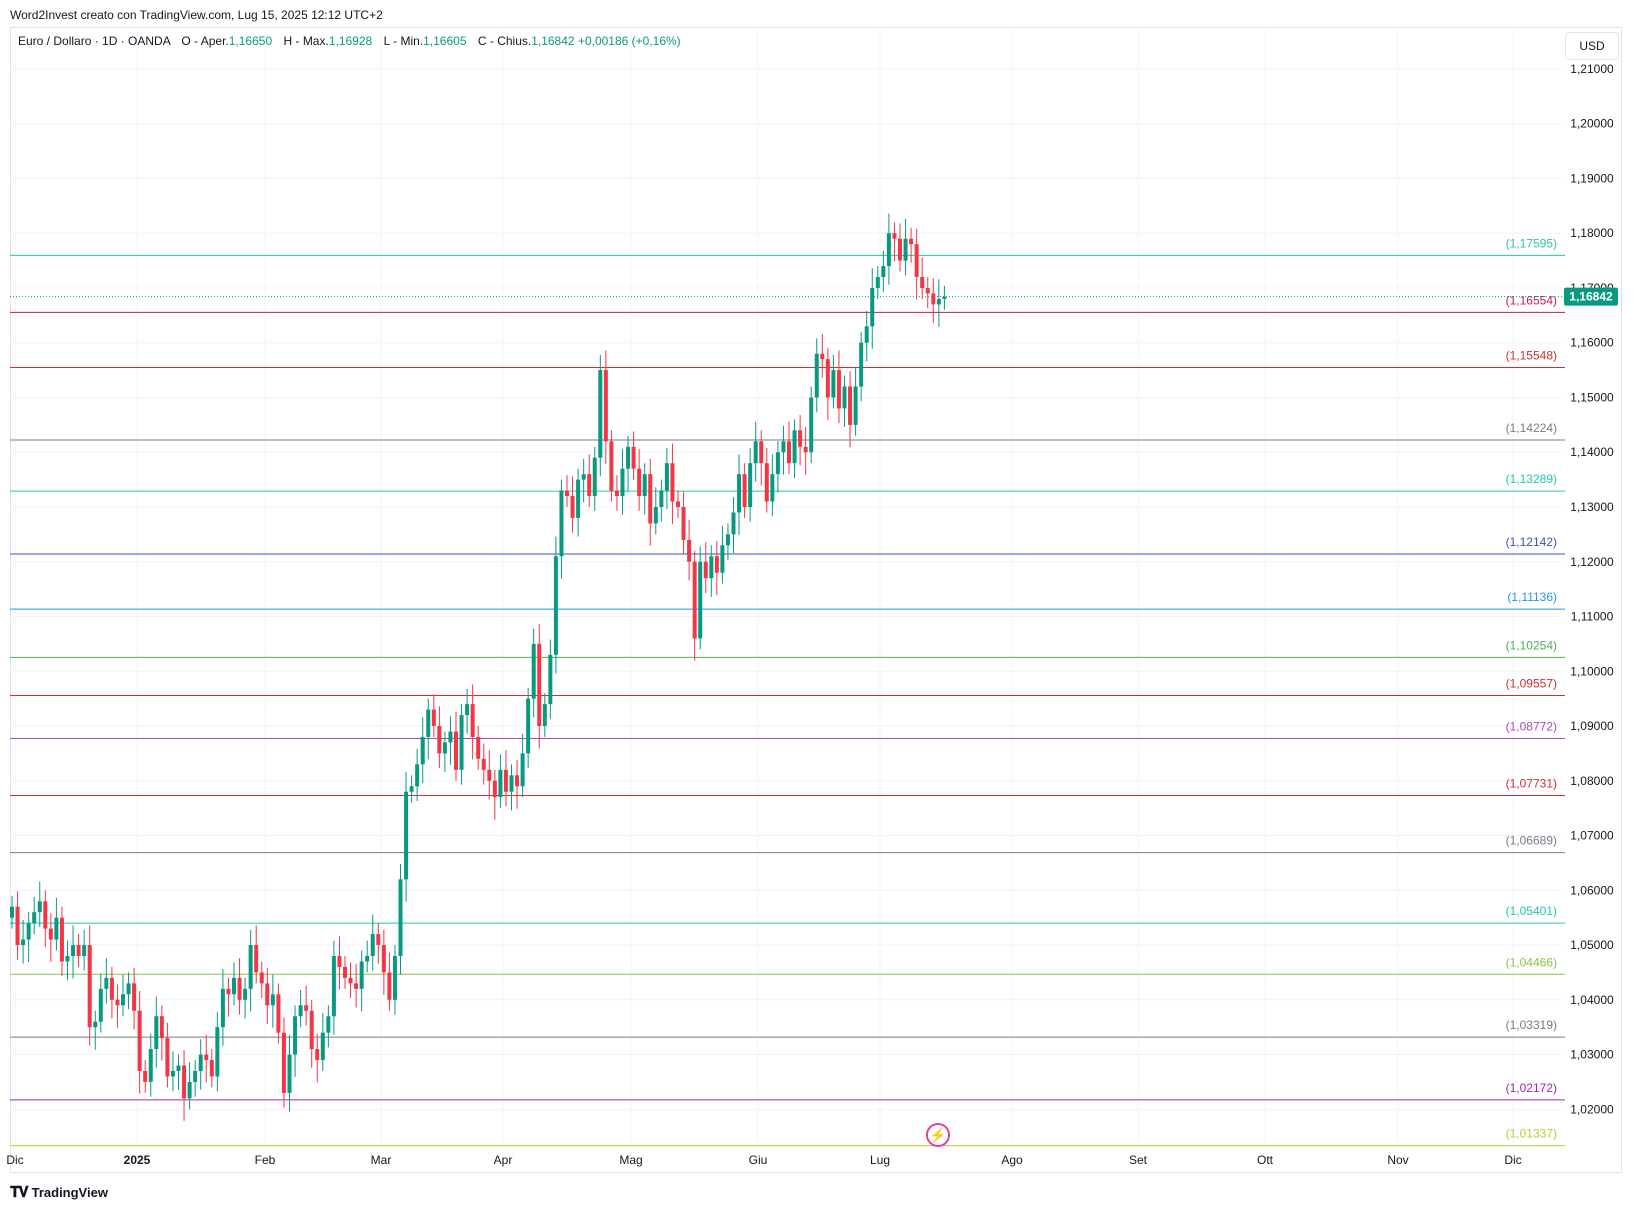  Describe the element at coordinates (1592, 46) in the screenshot. I see `currency-button: USD` at that location.